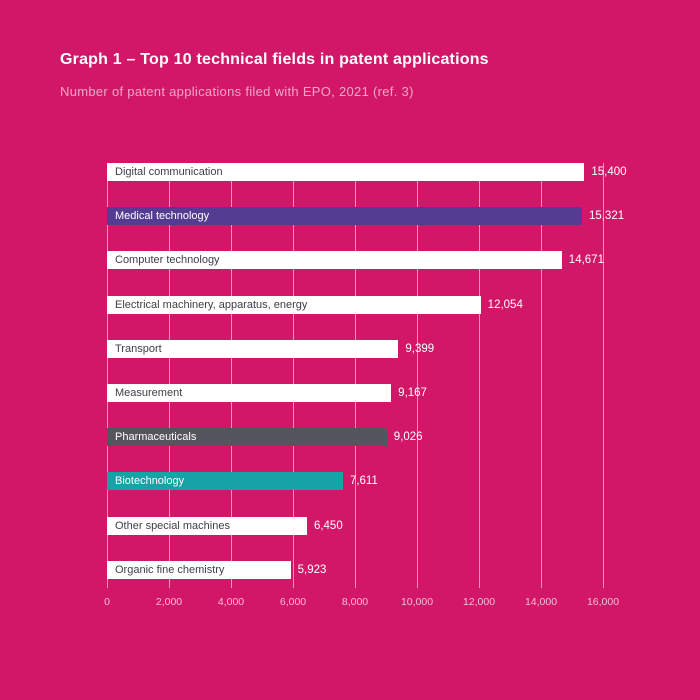 The image size is (700, 700). What do you see at coordinates (609, 172) in the screenshot?
I see `value-label: 15,400` at bounding box center [609, 172].